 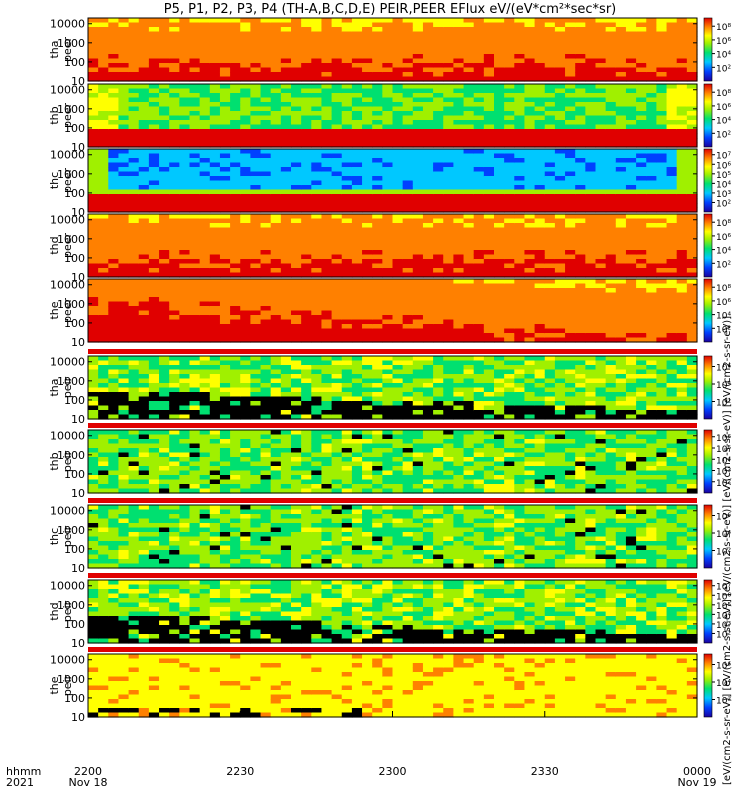 What do you see at coordinates (723, 317) in the screenshot?
I see `colorbar-tick-label: 10⁴` at bounding box center [723, 317].